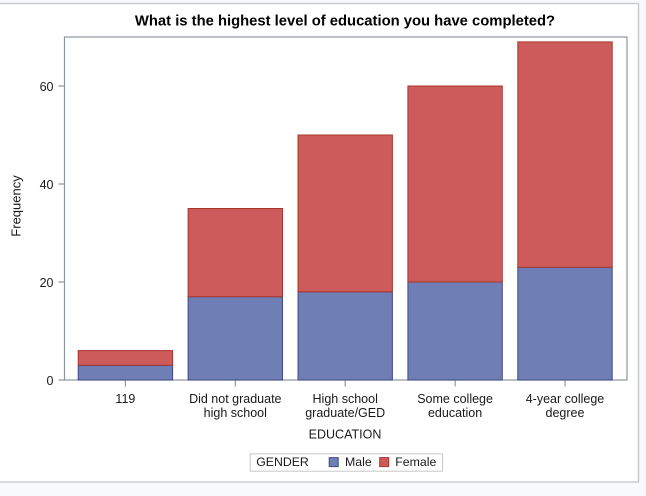 The width and height of the screenshot is (646, 496). Describe the element at coordinates (47, 87) in the screenshot. I see `svg-text: 60` at that location.